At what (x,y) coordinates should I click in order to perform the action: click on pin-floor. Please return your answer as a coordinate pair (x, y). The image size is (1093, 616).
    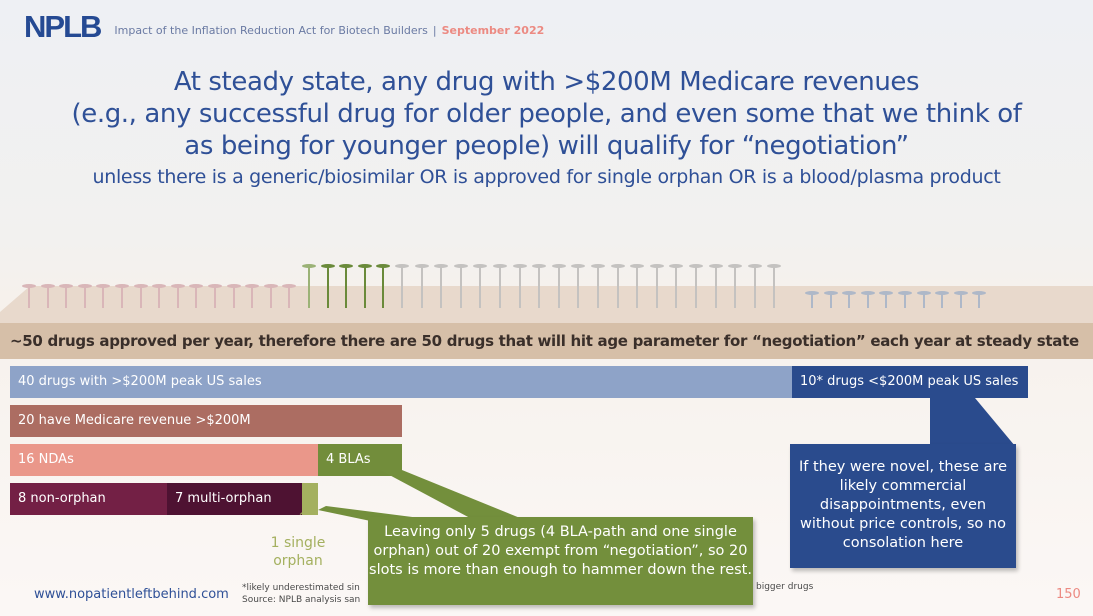
    Looking at the image, I should click on (546, 305).